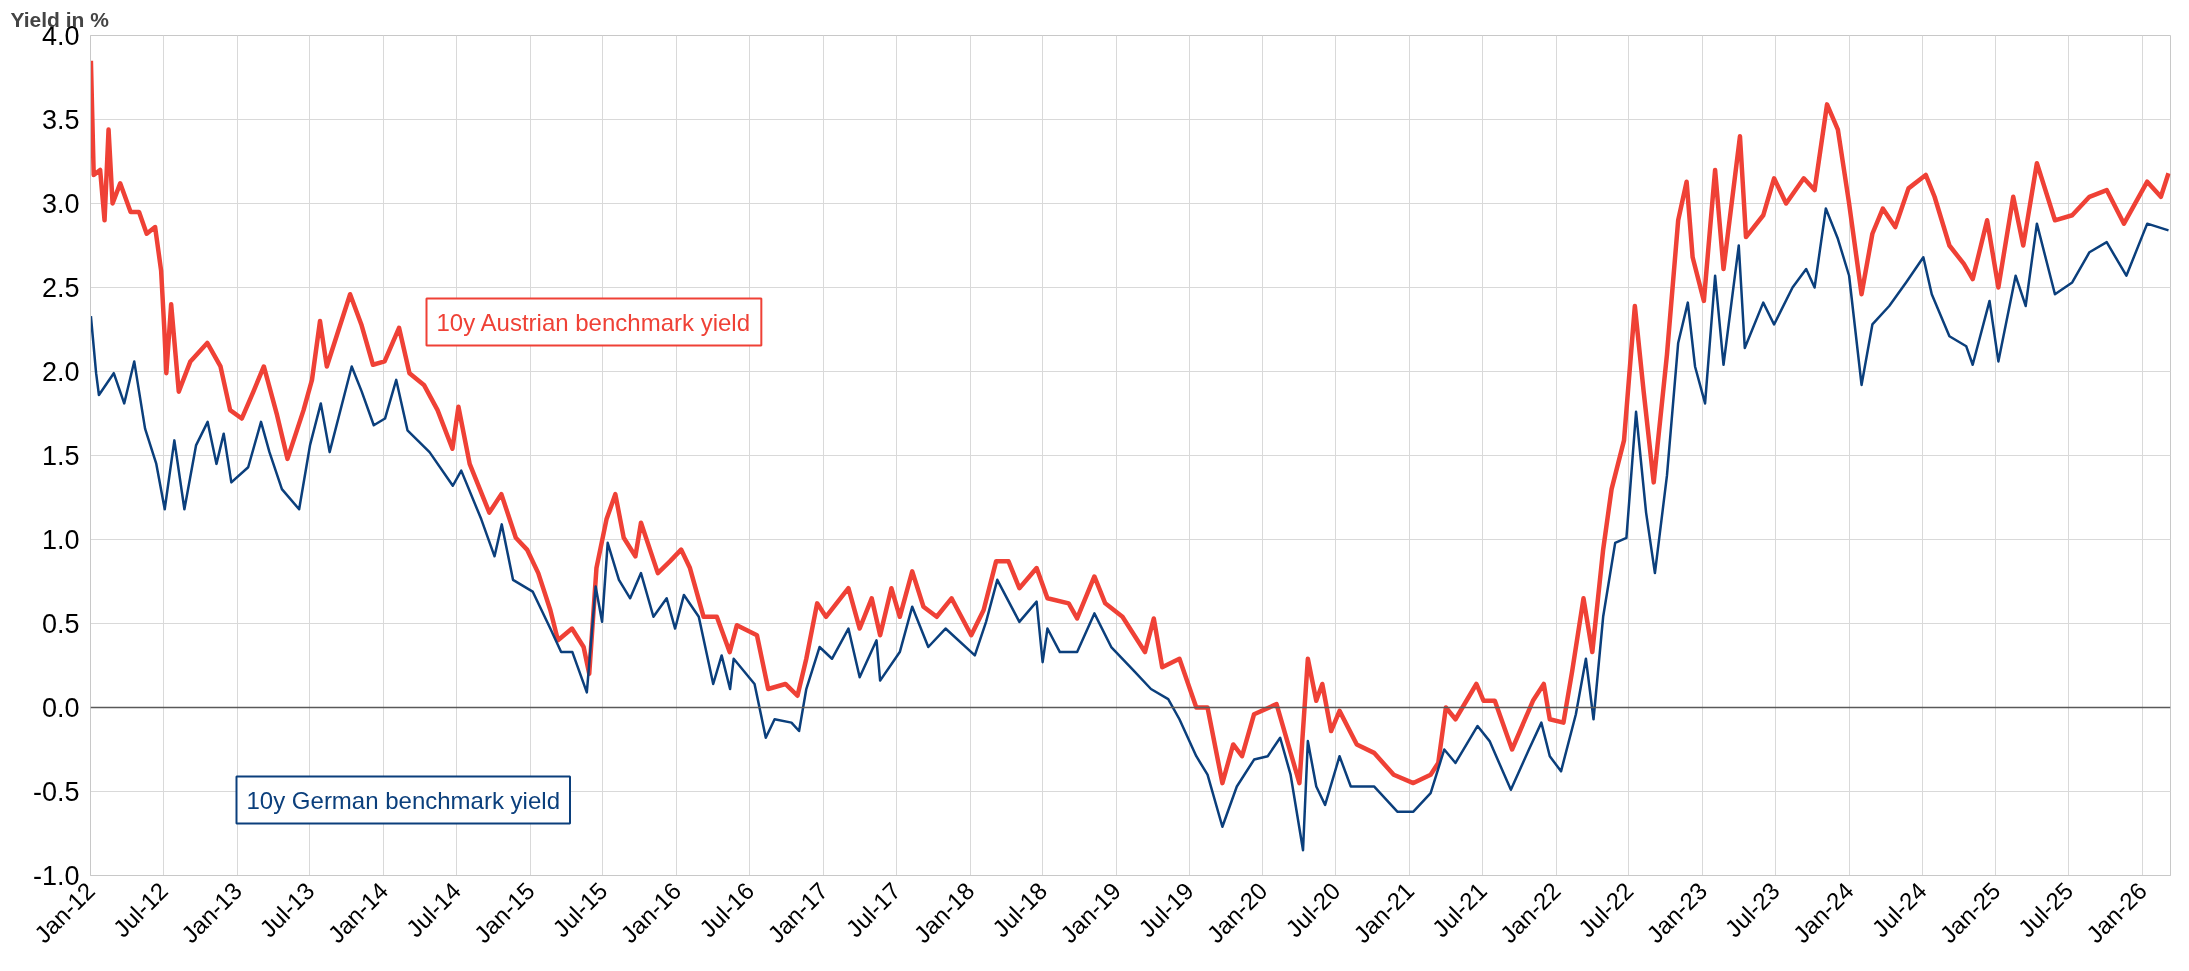  I want to click on y-tick-label: 3.5, so click(60, 120).